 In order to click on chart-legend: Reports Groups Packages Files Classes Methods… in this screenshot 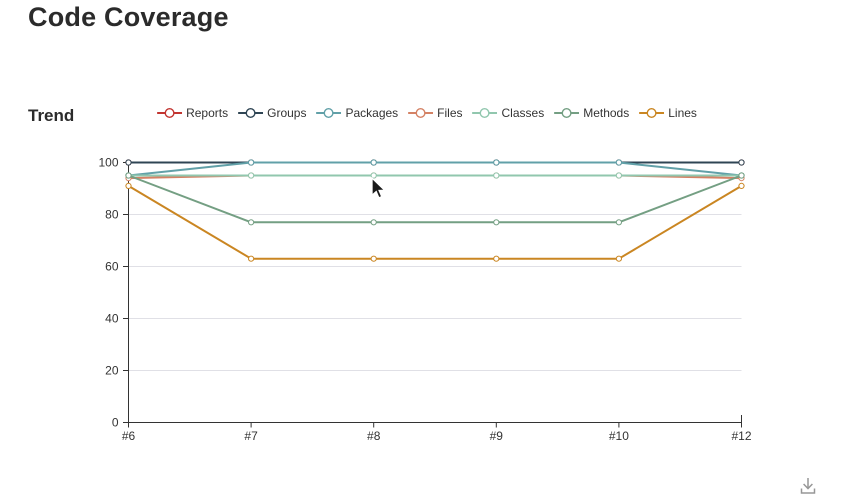, I will do `click(432, 113)`.